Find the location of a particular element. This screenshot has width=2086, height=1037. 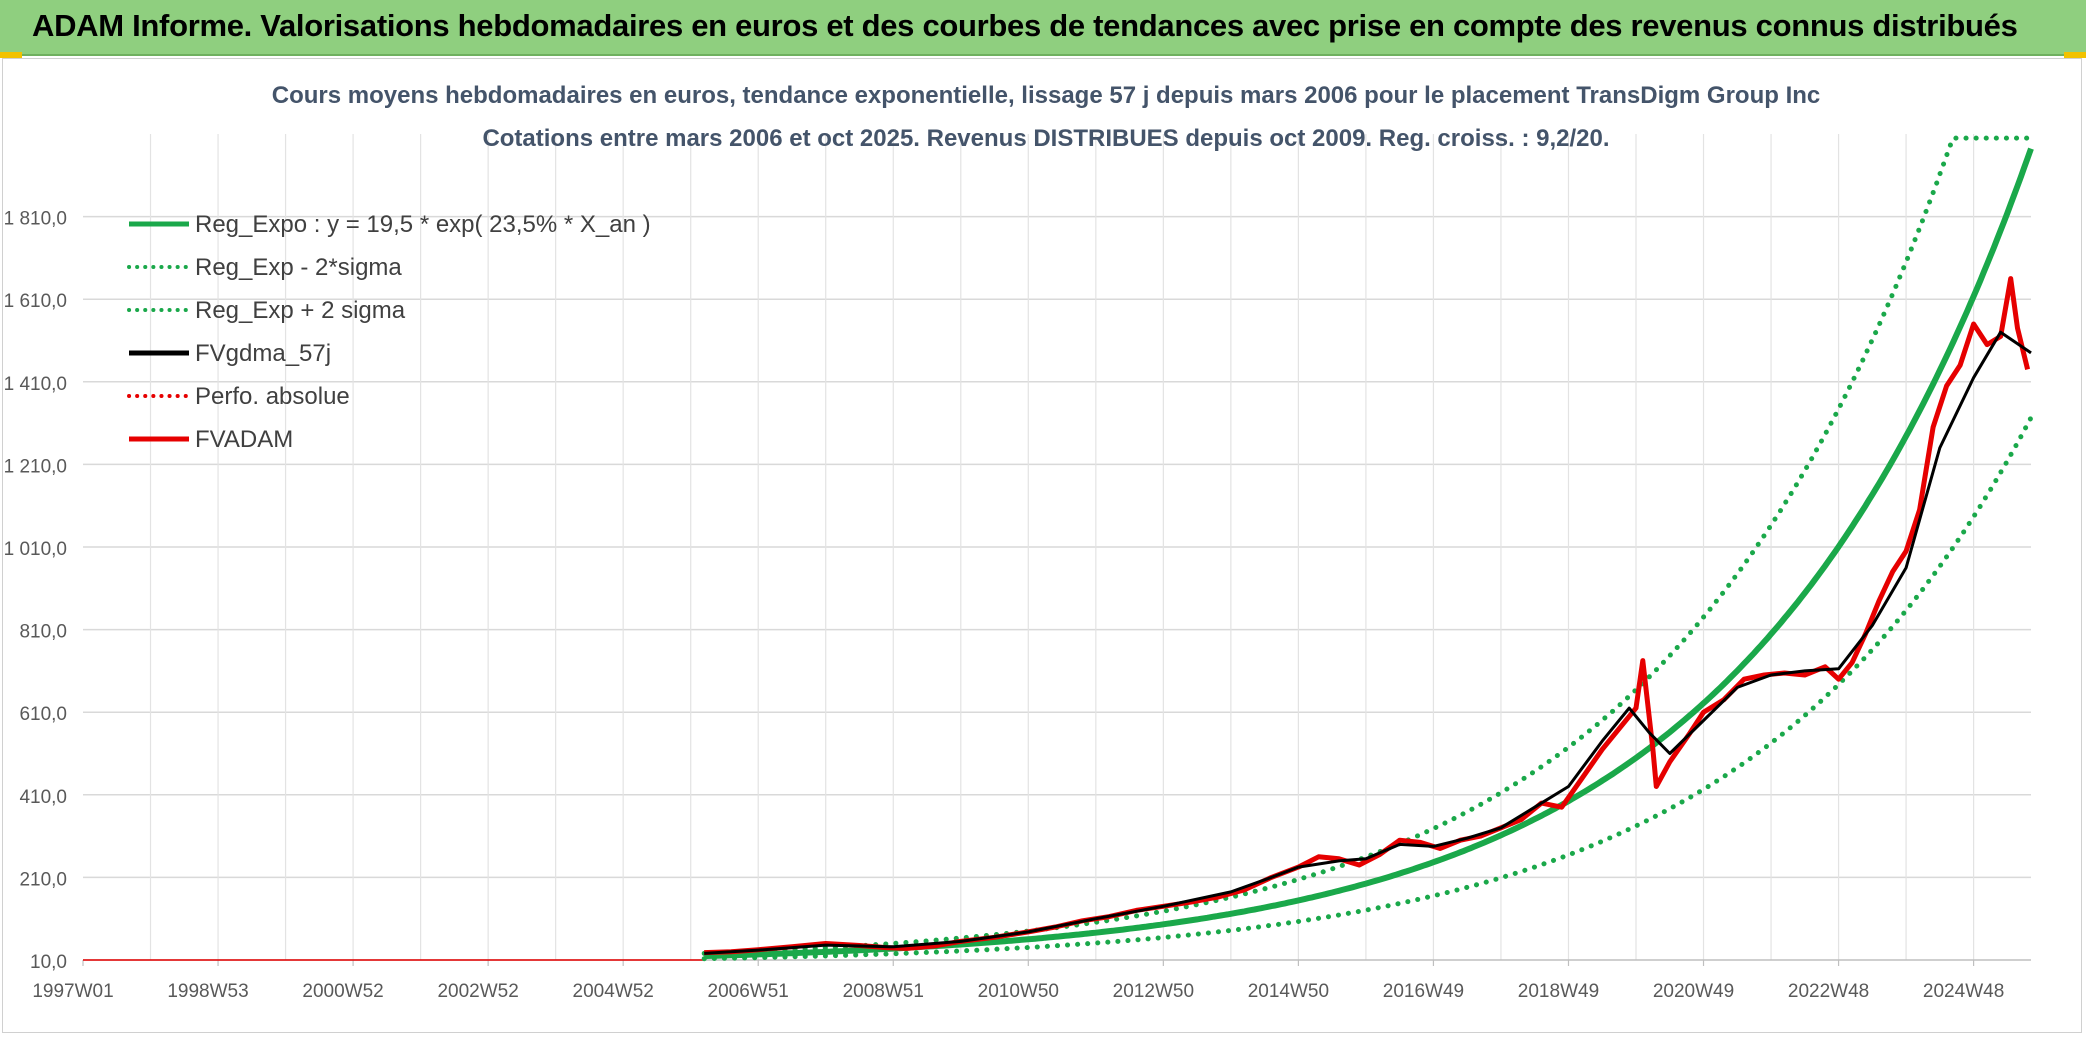

x-tick-label: 2000W52 is located at coordinates (342, 991).